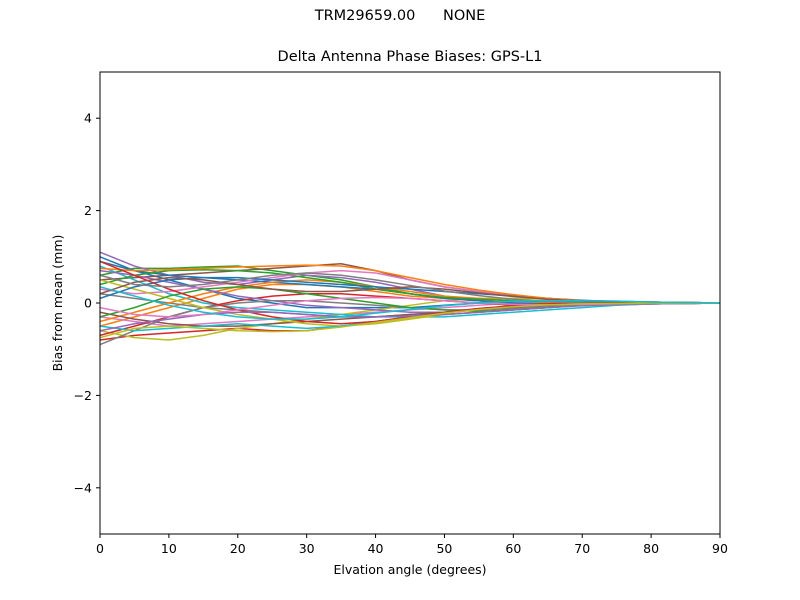 Image resolution: width=800 pixels, height=600 pixels. I want to click on series-layer, so click(410, 298).